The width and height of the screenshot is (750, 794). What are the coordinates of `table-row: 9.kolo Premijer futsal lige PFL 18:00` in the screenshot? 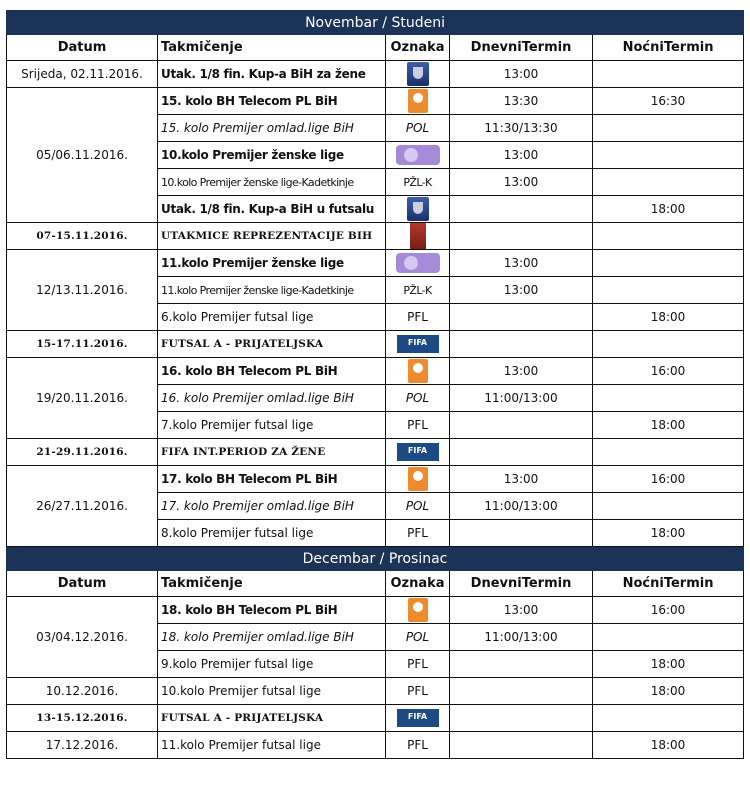 It's located at (376, 664).